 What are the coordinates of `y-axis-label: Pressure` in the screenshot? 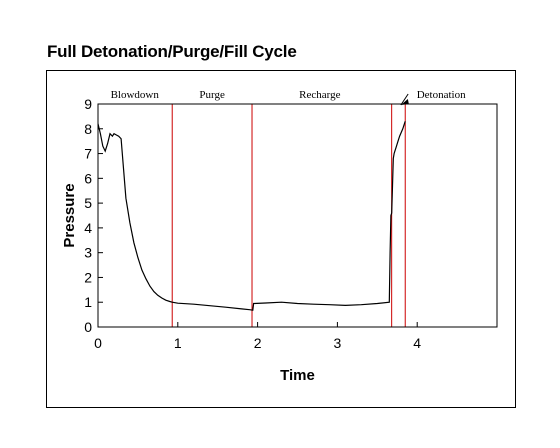 It's located at (69, 215).